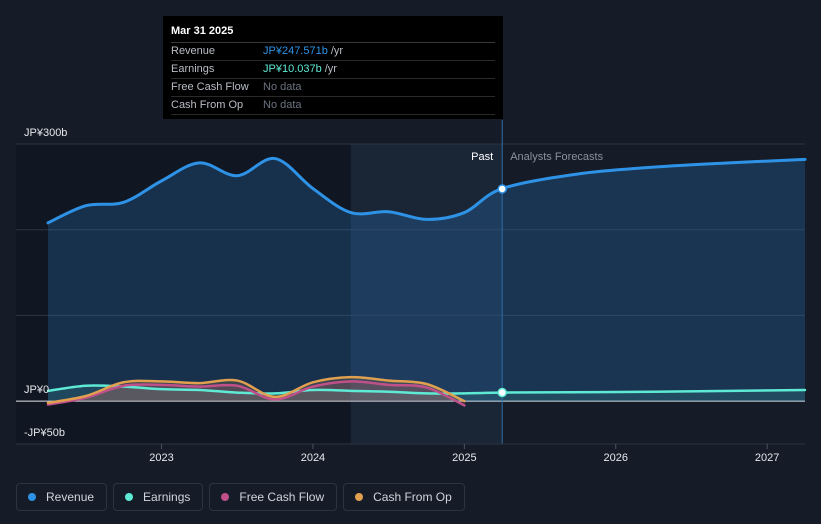 Image resolution: width=821 pixels, height=524 pixels. I want to click on x-tick-label: 2023, so click(161, 458).